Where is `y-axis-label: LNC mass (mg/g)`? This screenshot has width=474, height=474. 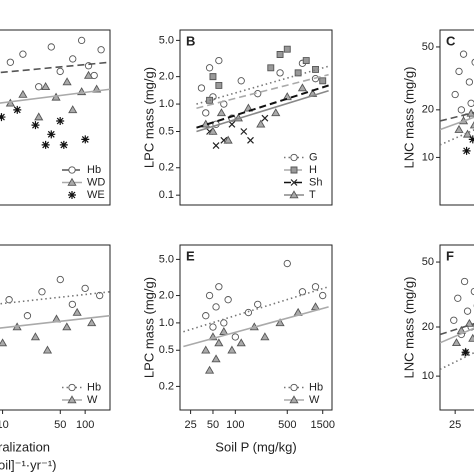
y-axis-label: LNC mass (mg/g) is located at coordinates (408, 118).